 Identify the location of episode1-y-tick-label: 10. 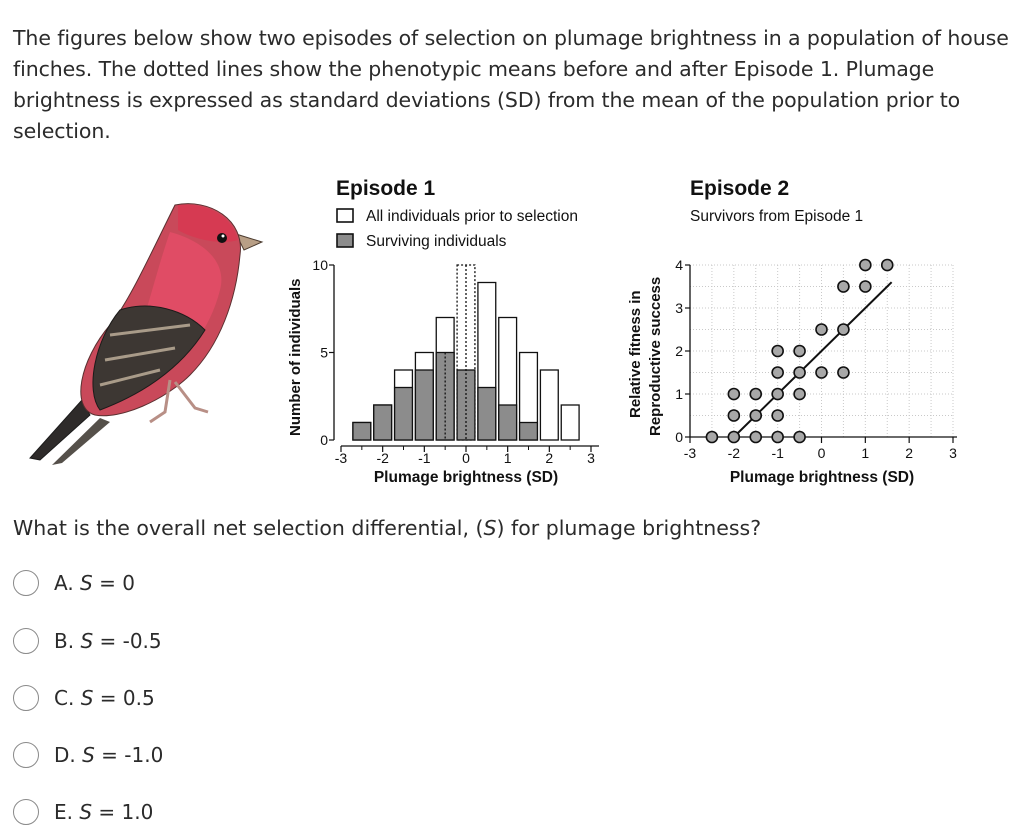
(320, 265).